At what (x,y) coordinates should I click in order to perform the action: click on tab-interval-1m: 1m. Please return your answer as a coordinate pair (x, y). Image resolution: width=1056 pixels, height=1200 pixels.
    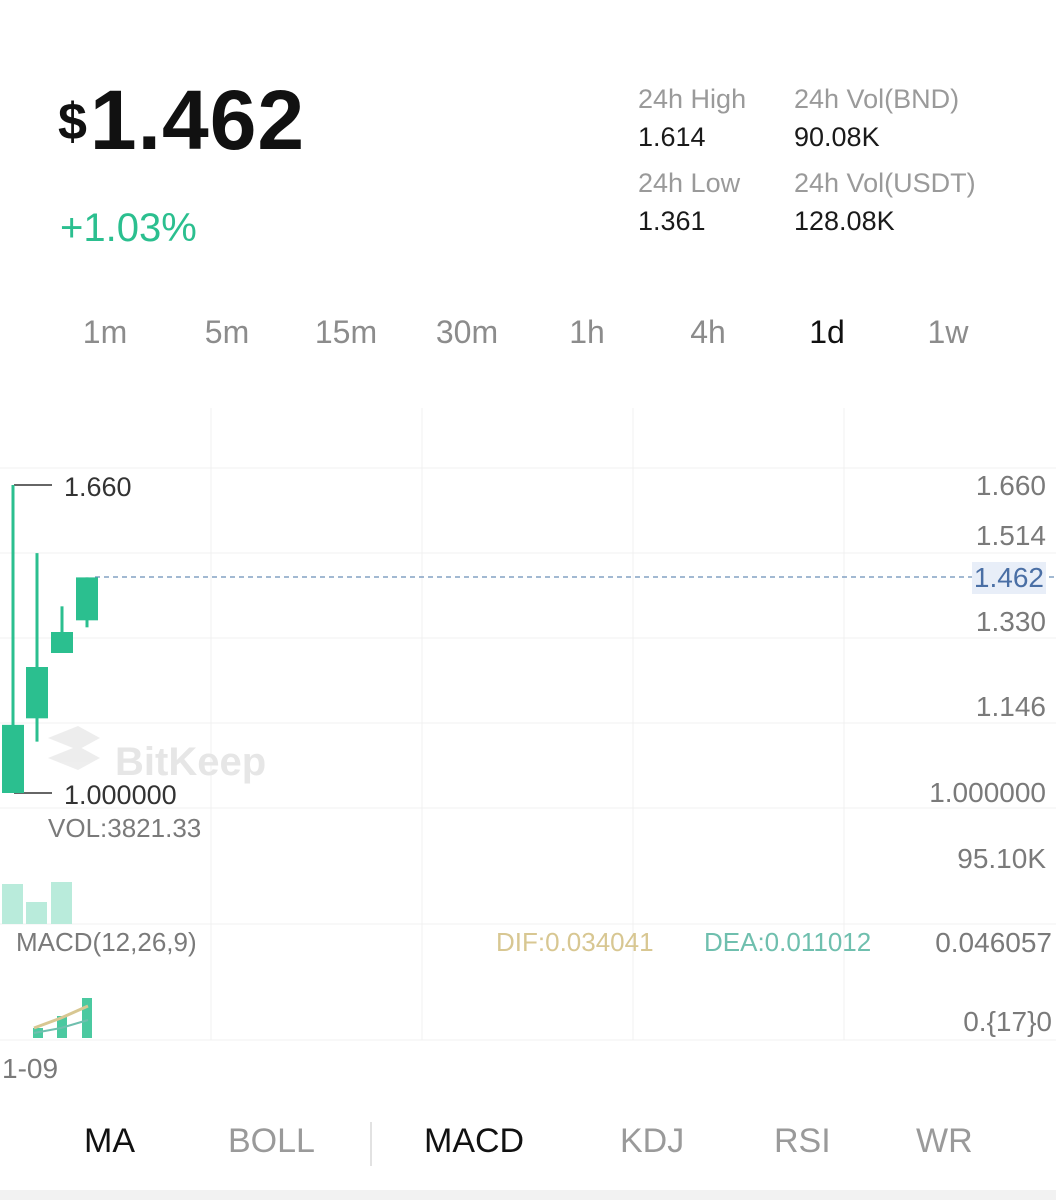
    Looking at the image, I should click on (105, 332).